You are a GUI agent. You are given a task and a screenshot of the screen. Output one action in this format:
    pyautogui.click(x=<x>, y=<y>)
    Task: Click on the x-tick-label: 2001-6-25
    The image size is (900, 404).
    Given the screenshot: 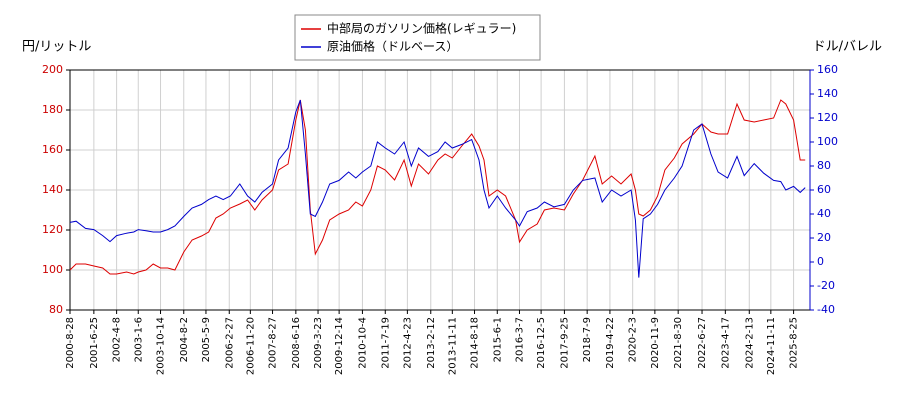 What is the action you would take?
    pyautogui.click(x=94, y=343)
    